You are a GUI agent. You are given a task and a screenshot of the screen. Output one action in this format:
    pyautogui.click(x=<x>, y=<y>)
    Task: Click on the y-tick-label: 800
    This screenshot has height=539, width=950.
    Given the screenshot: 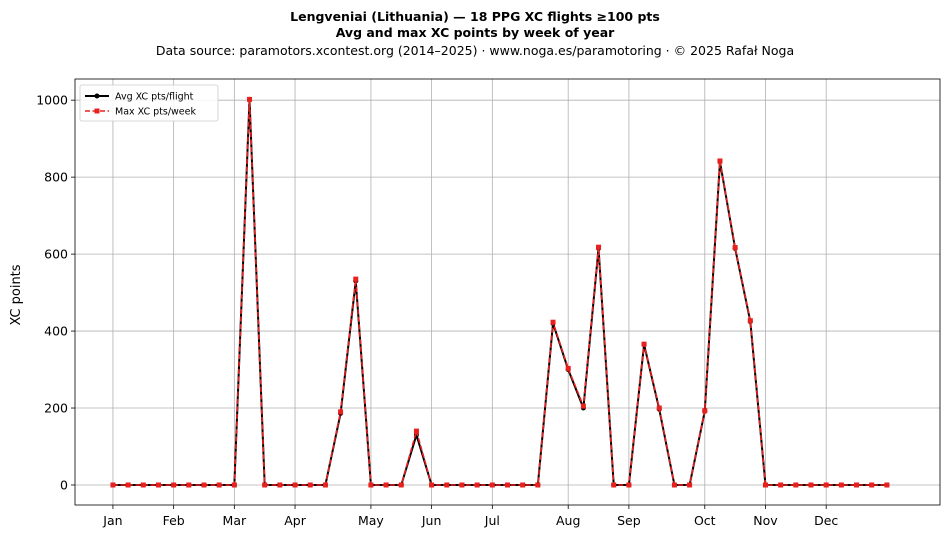 What is the action you would take?
    pyautogui.click(x=56, y=177)
    